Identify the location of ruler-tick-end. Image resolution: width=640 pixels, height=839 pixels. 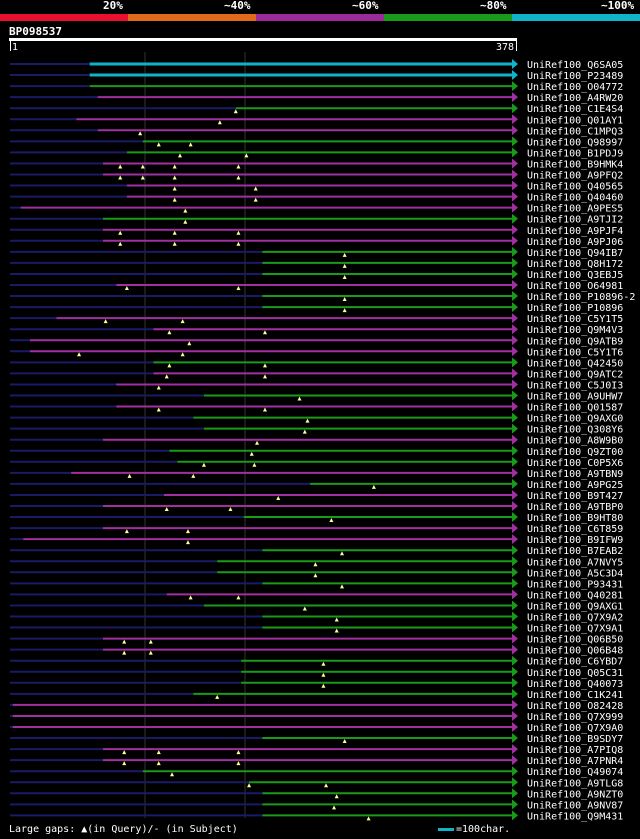
(516, 46).